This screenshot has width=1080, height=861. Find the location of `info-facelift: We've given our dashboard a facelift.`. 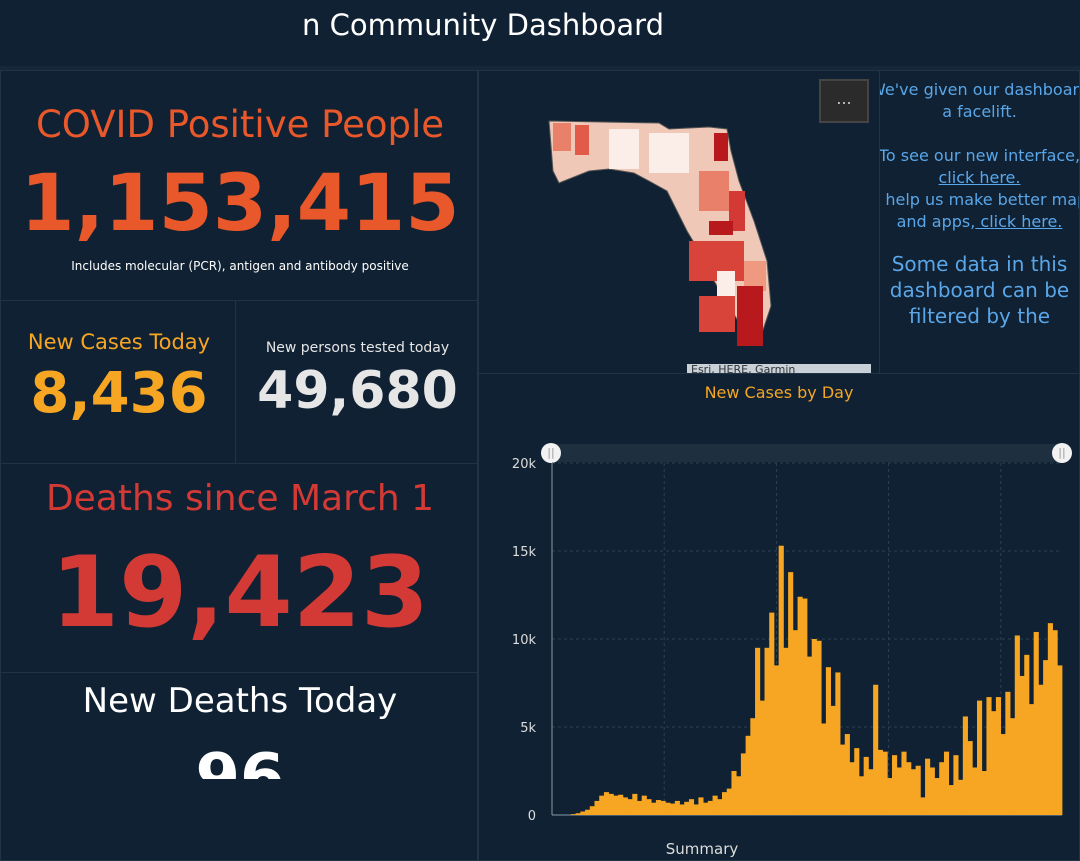

info-facelift: We've given our dashboard a facelift. is located at coordinates (979, 100).